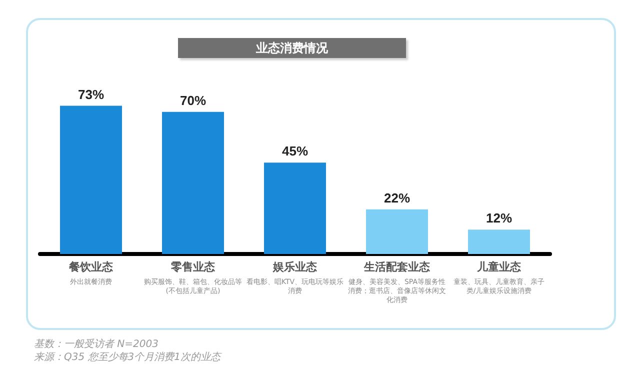 The height and width of the screenshot is (368, 640). I want to click on x-tick-label: 娱乐业态, so click(295, 267).